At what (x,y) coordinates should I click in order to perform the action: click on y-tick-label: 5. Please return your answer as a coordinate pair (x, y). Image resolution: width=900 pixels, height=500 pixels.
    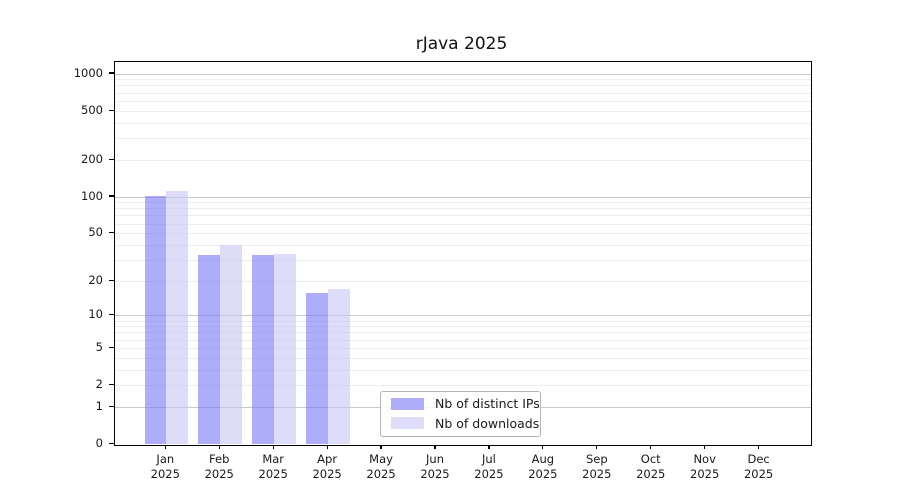
    Looking at the image, I should click on (99, 346).